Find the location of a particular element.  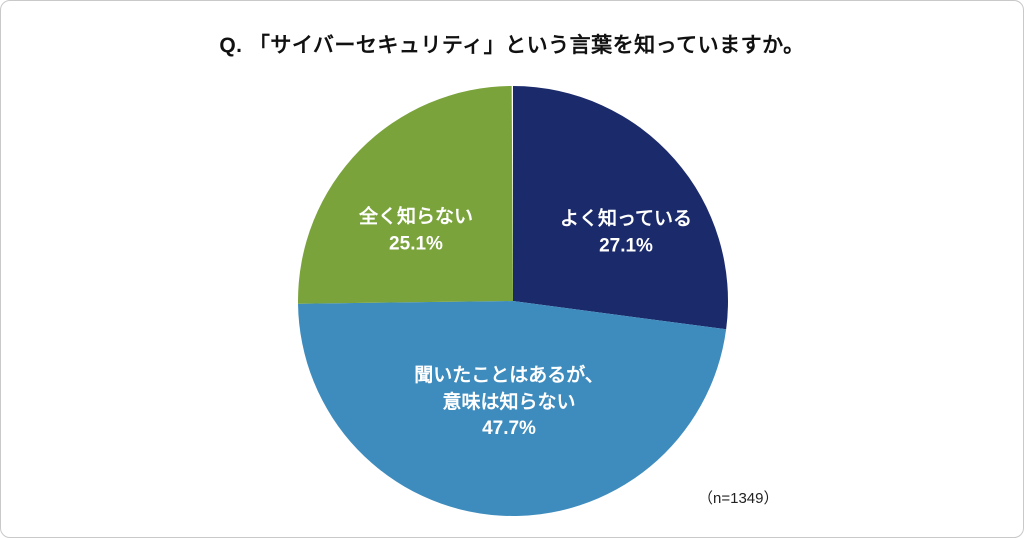

chart-title: Q. 「サイバーセキュリティ」という言葉を知っていますか。 is located at coordinates (512, 45).